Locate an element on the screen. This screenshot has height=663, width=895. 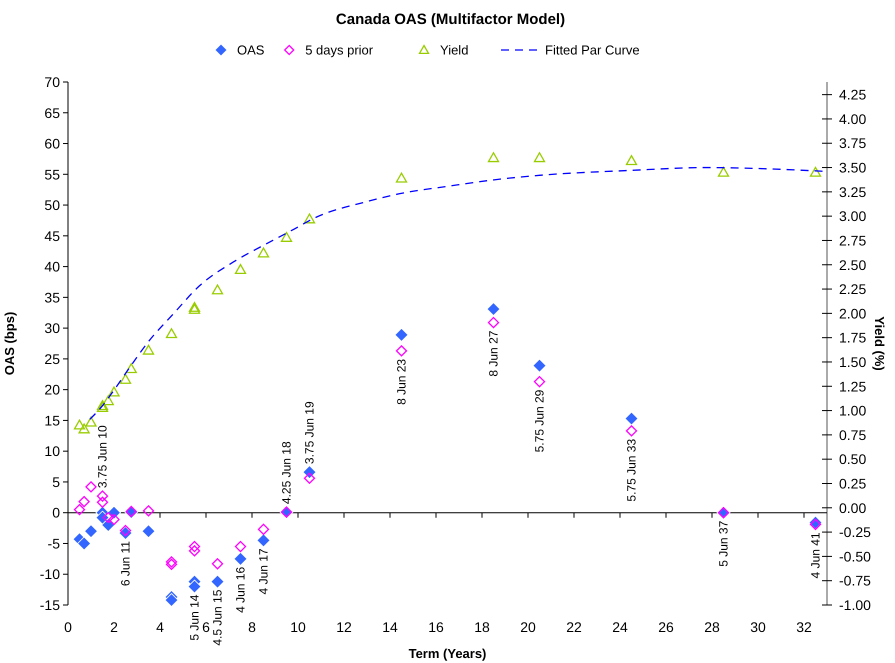
x-tick-label: 30 is located at coordinates (758, 627).